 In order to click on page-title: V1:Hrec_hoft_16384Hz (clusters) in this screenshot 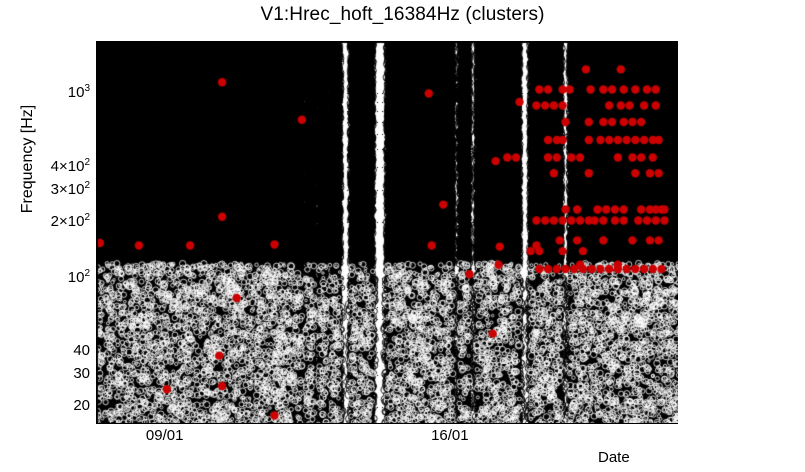, I will do `click(402, 14)`.